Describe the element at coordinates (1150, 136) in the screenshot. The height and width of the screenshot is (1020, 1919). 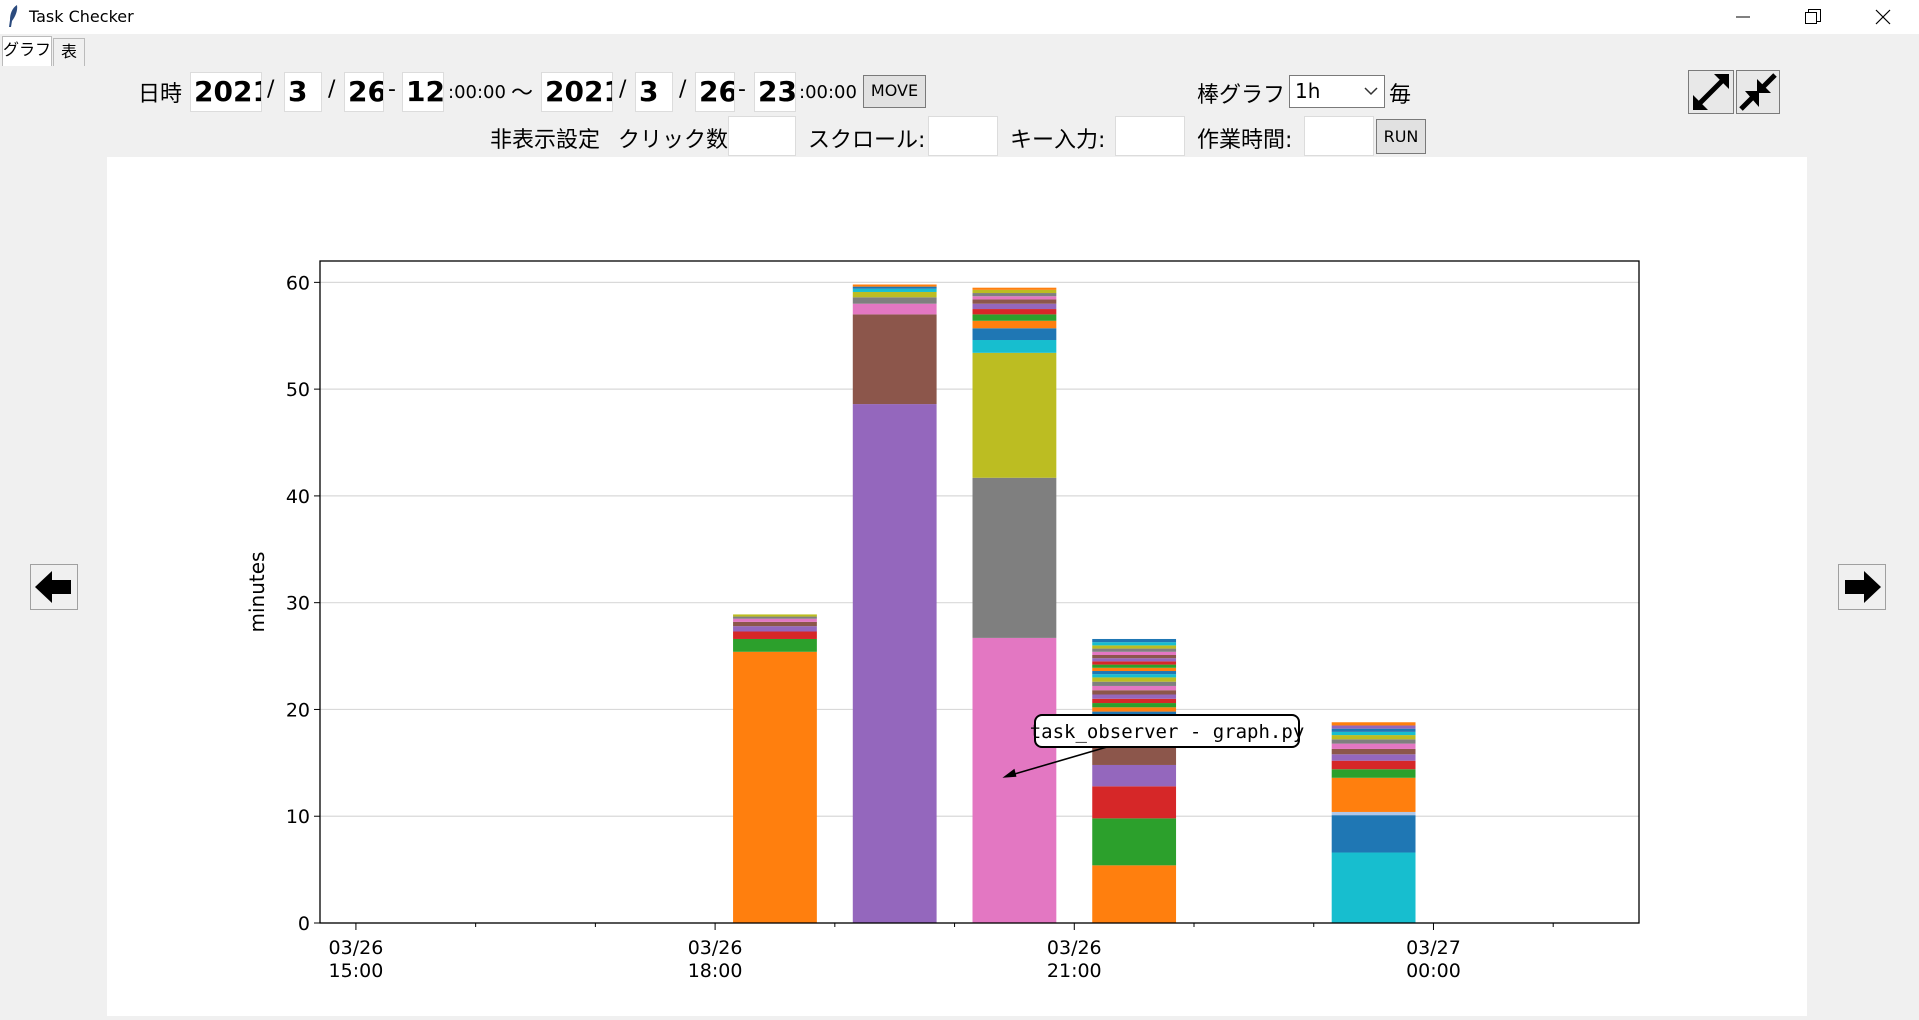
I see `keys-field` at that location.